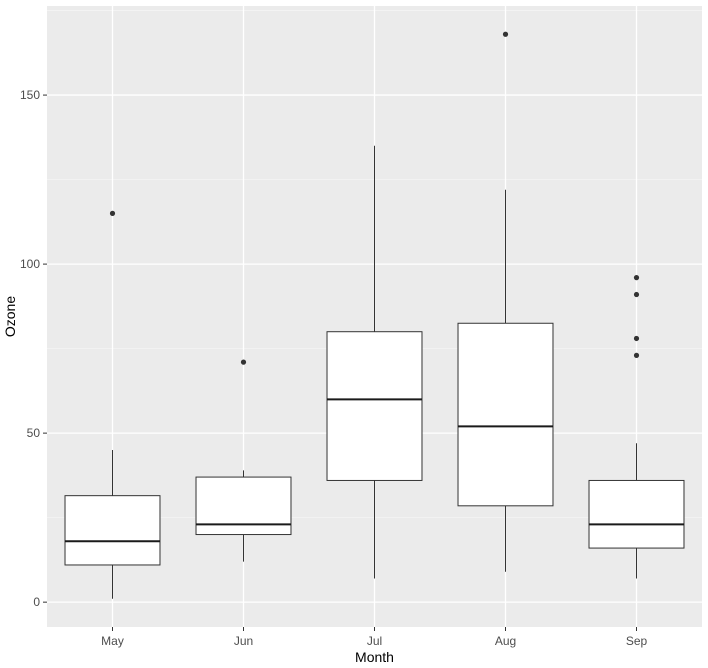 This screenshot has height=668, width=708. Describe the element at coordinates (637, 641) in the screenshot. I see `x-tick-label: Sep` at that location.